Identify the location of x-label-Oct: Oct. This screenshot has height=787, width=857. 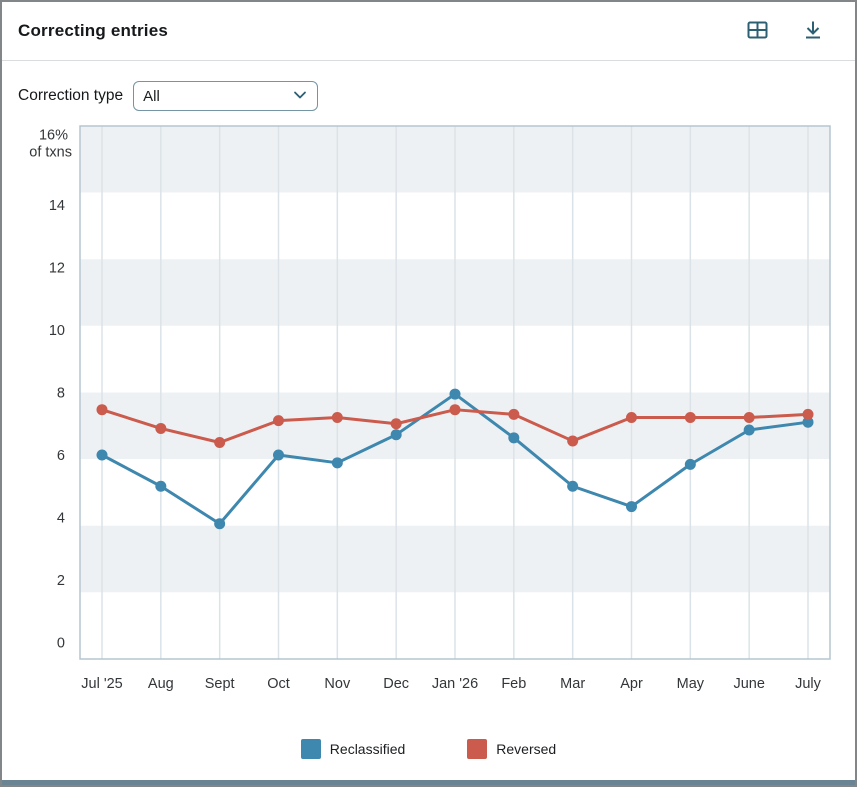
(278, 684).